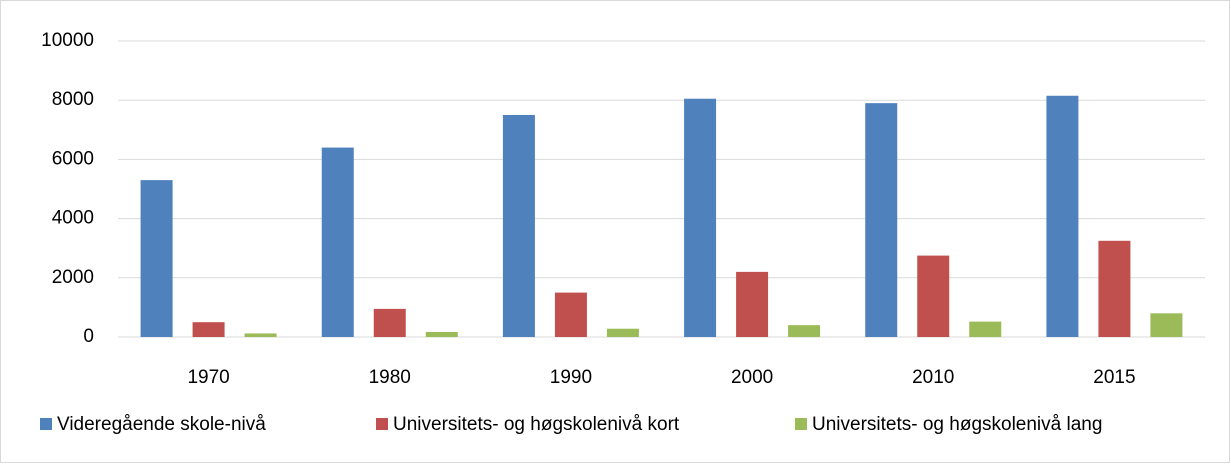 This screenshot has width=1231, height=469. What do you see at coordinates (73, 99) in the screenshot?
I see `y-tick-label: 8000` at bounding box center [73, 99].